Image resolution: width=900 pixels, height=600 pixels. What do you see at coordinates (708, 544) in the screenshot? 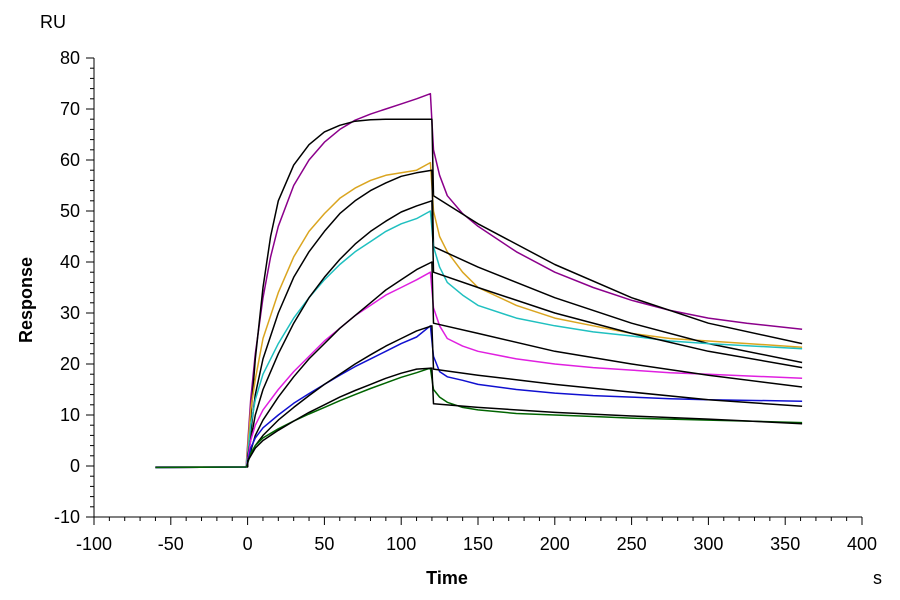
I see `x-tick-label: 300` at bounding box center [708, 544].